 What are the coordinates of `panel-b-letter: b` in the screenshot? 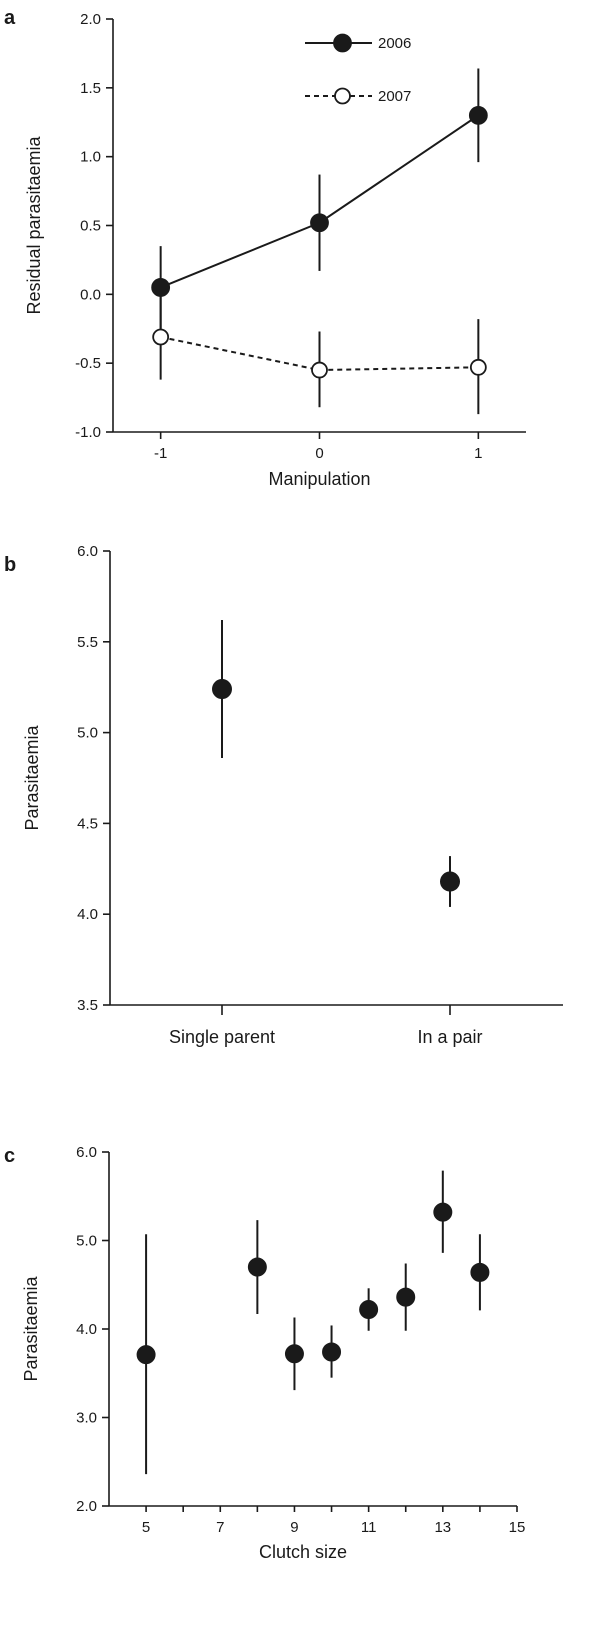 It's located at (10, 565).